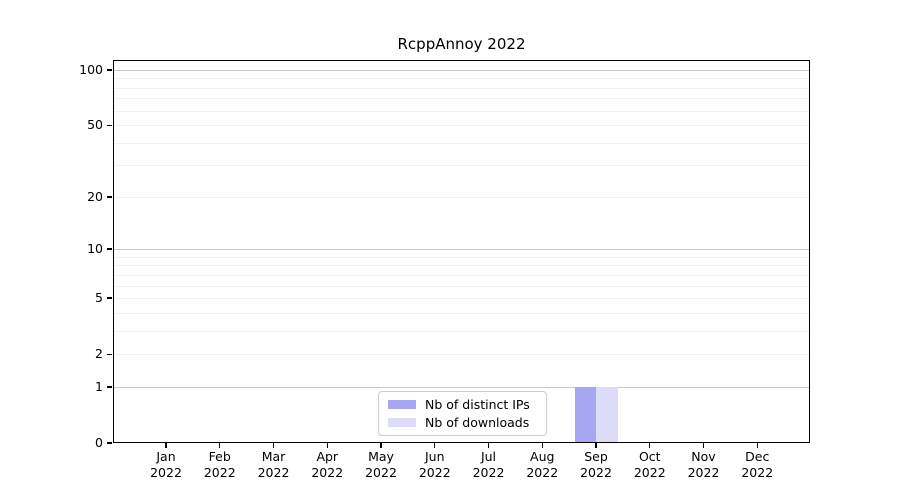 The width and height of the screenshot is (900, 500). Describe the element at coordinates (434, 464) in the screenshot. I see `x-axis-tick-label: Jun 2022` at that location.